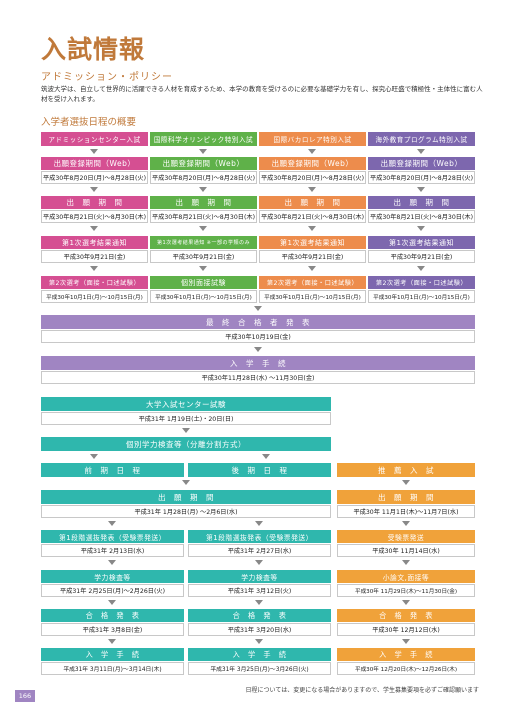 Image resolution: width=509 pixels, height=720 pixels. What do you see at coordinates (406, 654) in the screenshot?
I see `suisen-step-label: 入 学 手 続` at bounding box center [406, 654].